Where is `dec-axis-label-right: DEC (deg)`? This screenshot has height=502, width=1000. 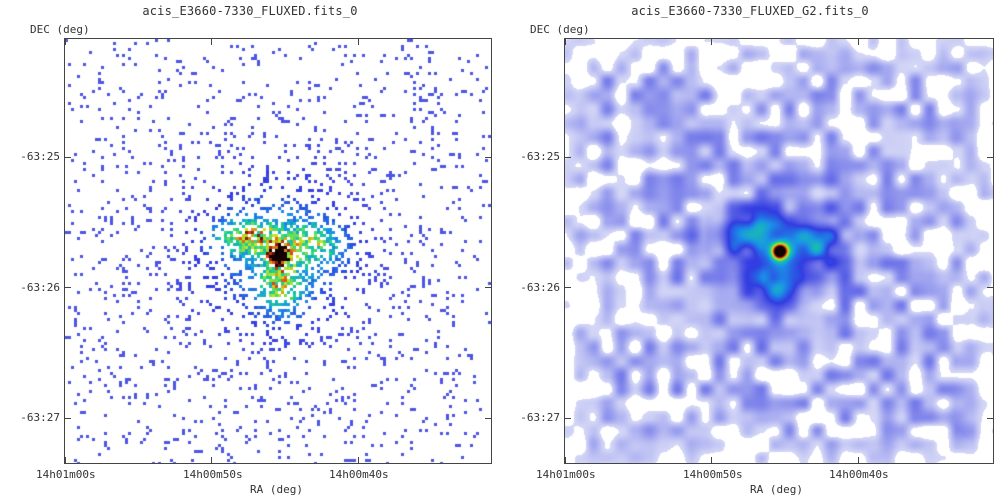
dec-axis-label-right: DEC (deg) is located at coordinates (560, 29).